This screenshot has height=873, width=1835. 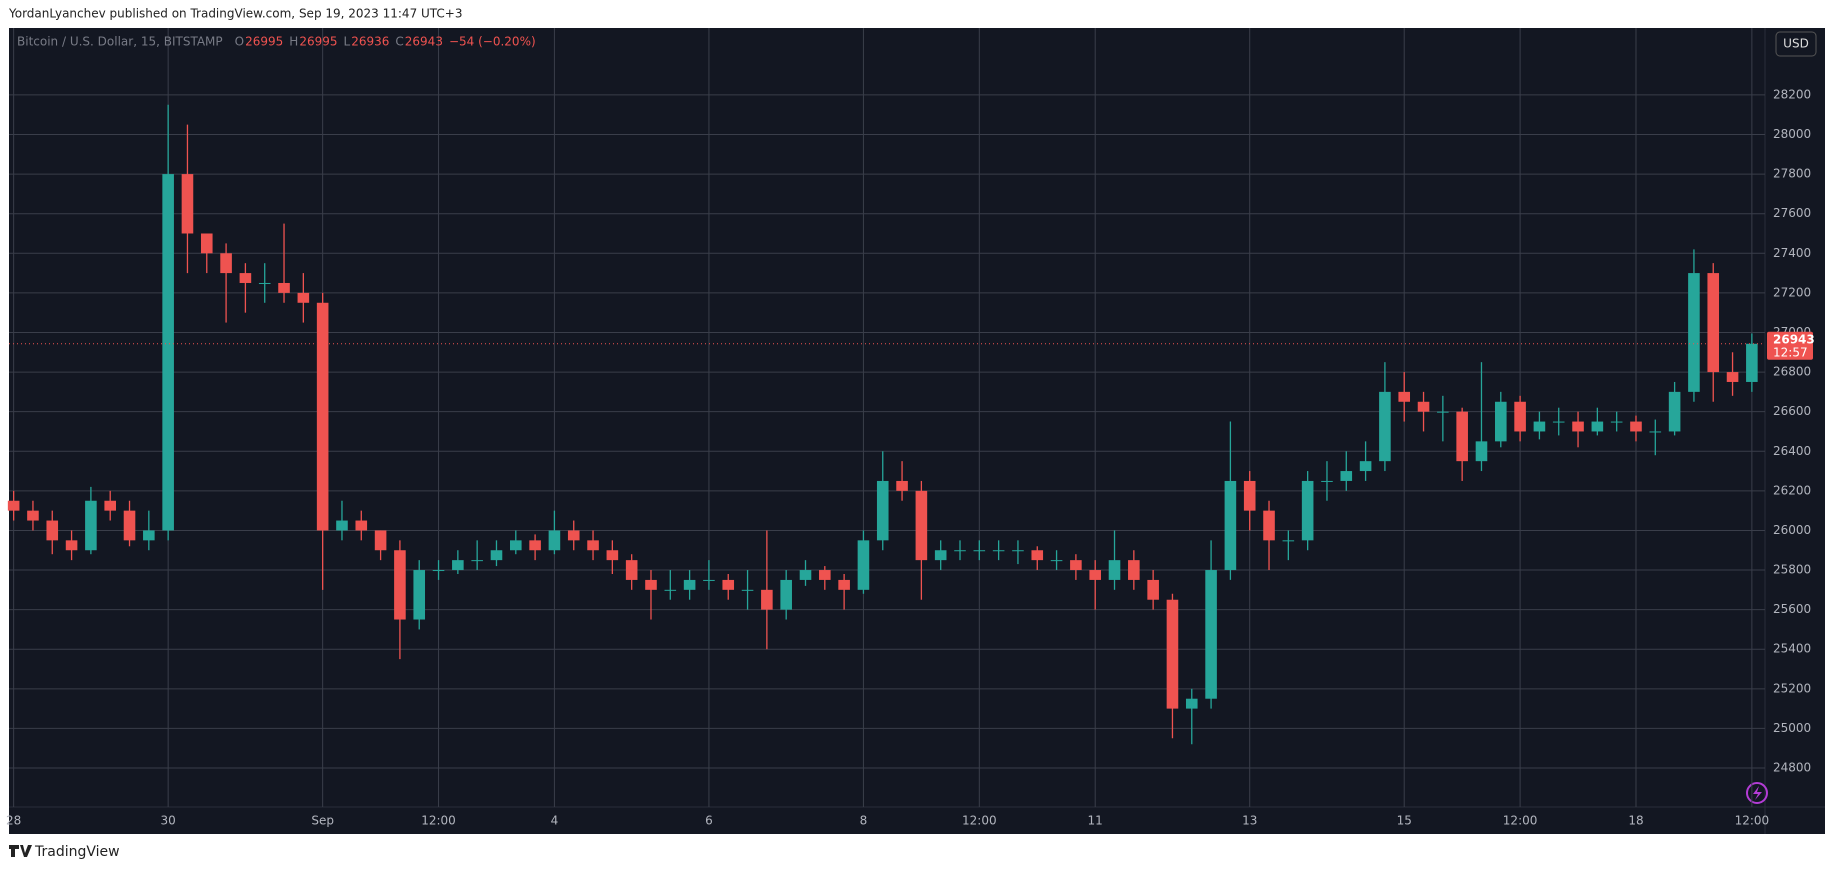 I want to click on x-tick-label: Sep, so click(x=322, y=821).